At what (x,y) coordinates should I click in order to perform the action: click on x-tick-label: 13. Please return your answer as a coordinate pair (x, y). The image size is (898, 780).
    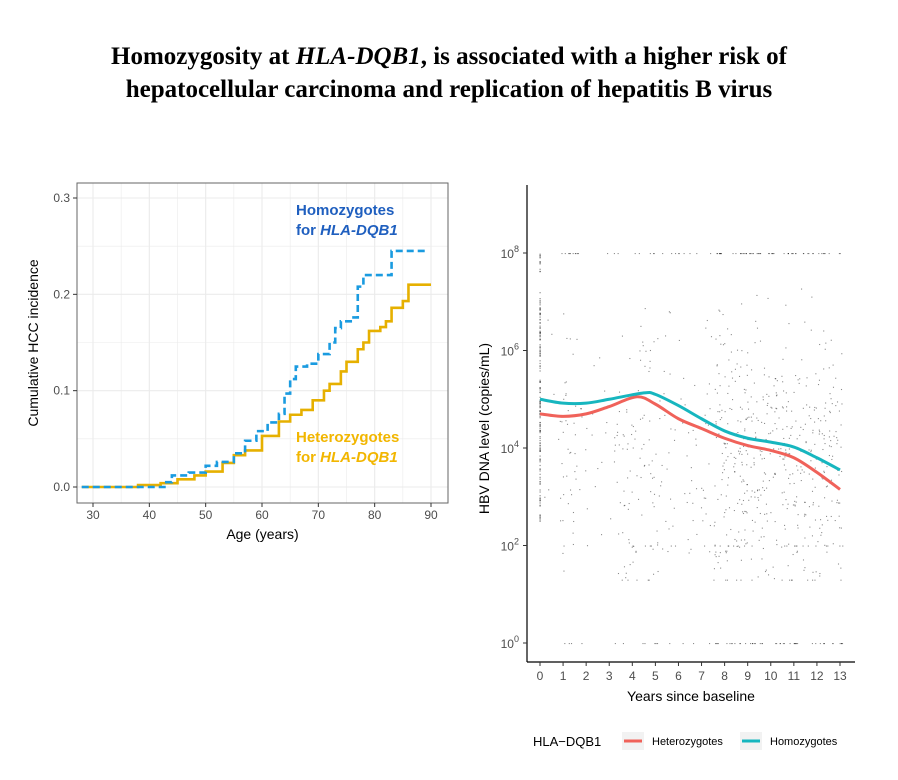
    Looking at the image, I should click on (840, 676).